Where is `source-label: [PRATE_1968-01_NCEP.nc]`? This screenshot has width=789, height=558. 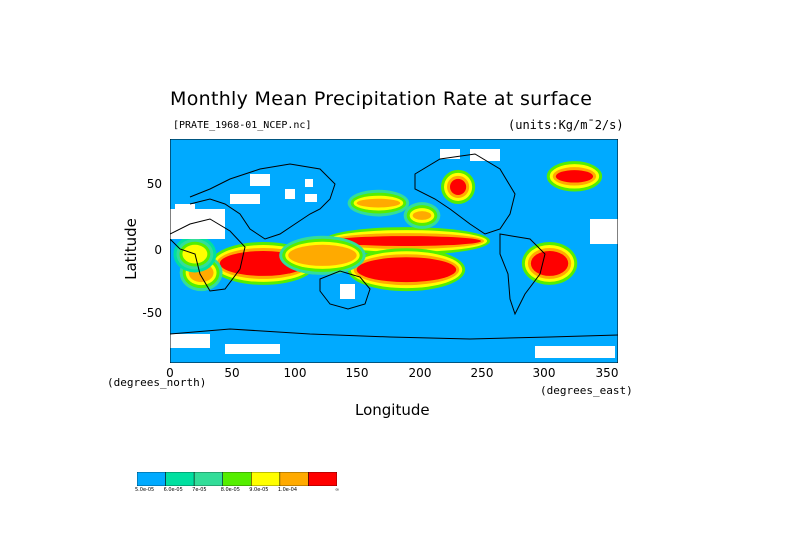
source-label: [PRATE_1968-01_NCEP.nc] is located at coordinates (242, 125).